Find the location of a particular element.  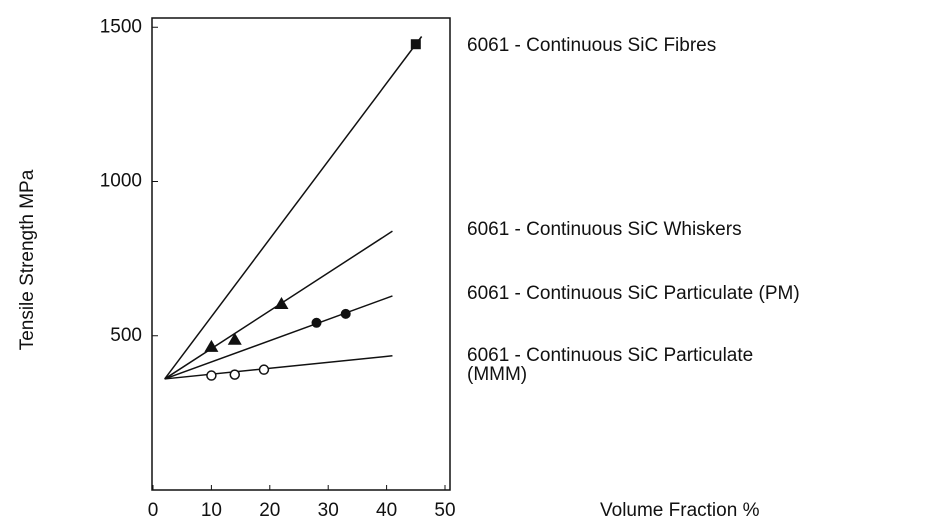

x-axis-label: Volume Fraction % is located at coordinates (680, 510).